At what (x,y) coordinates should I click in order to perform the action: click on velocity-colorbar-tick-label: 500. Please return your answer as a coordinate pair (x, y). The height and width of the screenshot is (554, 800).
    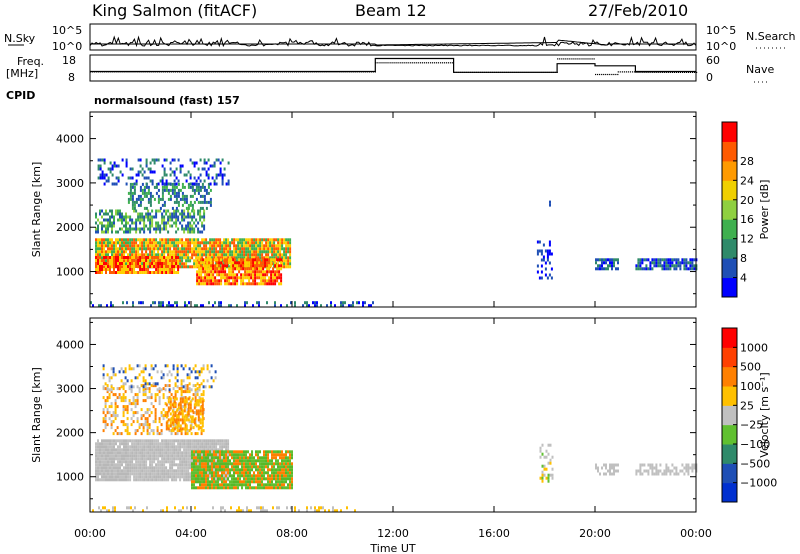
    Looking at the image, I should click on (750, 367).